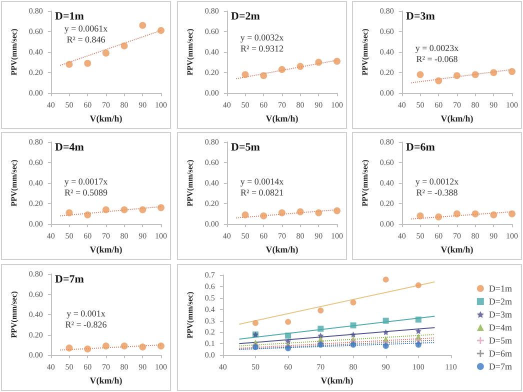 The height and width of the screenshot is (392, 523). Describe the element at coordinates (262, 193) in the screenshot. I see `annotation: R² = 0.0821` at that location.